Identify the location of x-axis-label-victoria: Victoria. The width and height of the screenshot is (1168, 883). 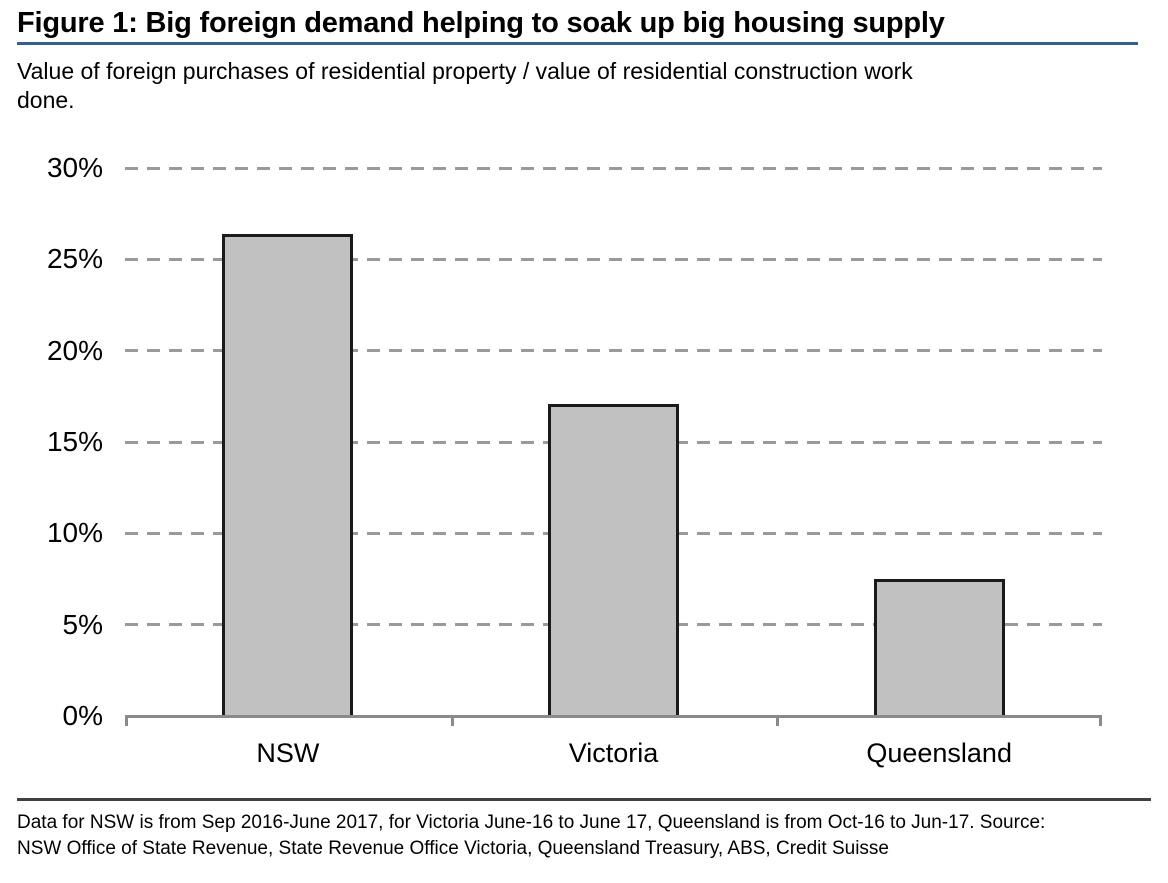
(613, 753).